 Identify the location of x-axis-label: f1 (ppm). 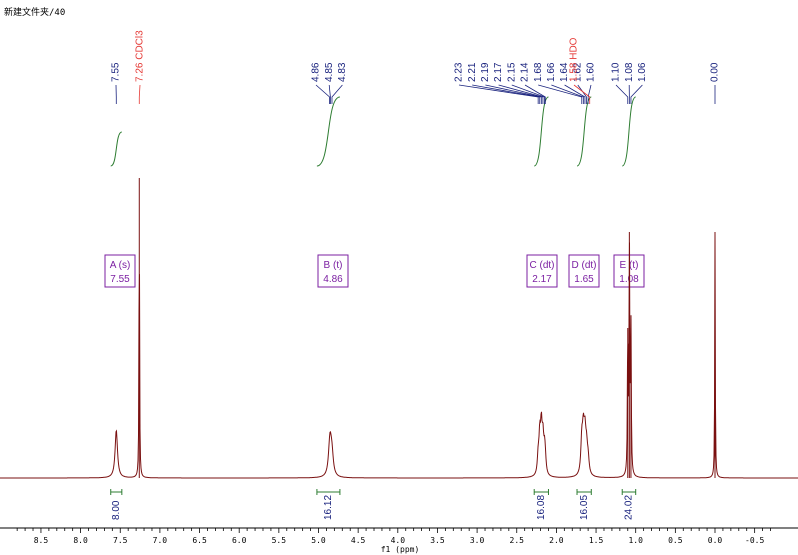
(400, 549).